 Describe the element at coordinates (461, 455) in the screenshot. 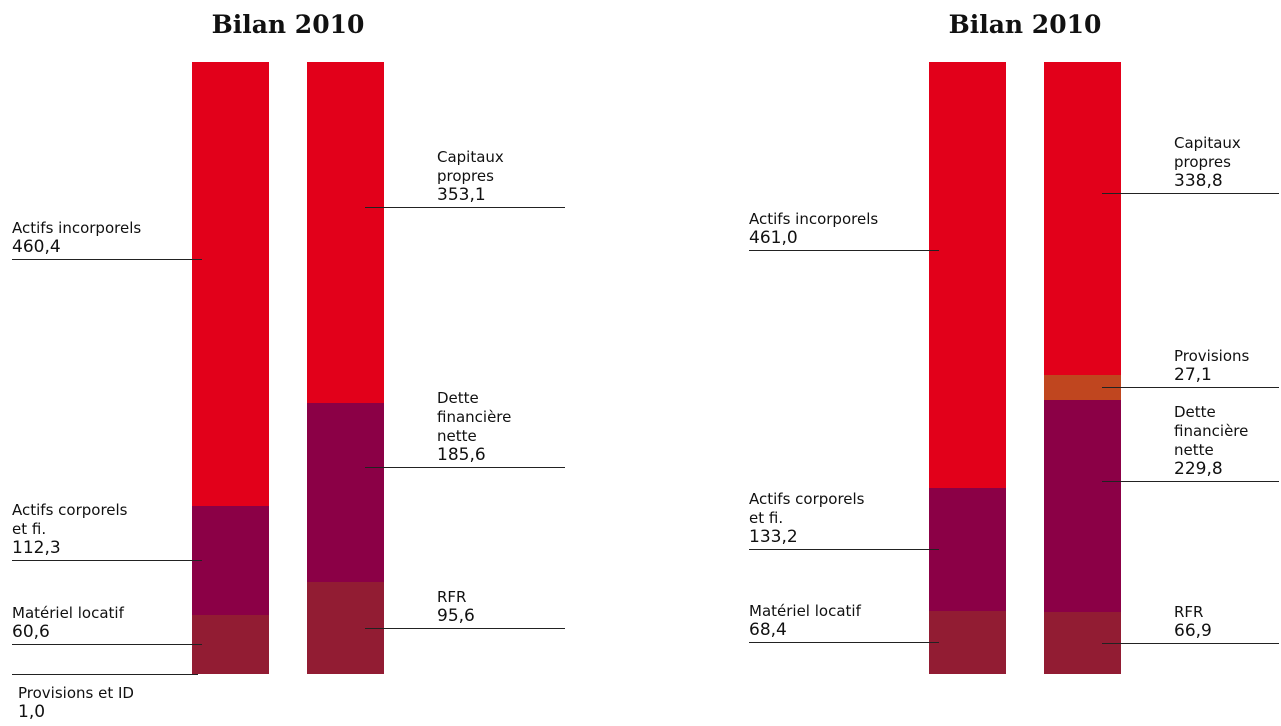

I see `segment-value: 185,6` at that location.